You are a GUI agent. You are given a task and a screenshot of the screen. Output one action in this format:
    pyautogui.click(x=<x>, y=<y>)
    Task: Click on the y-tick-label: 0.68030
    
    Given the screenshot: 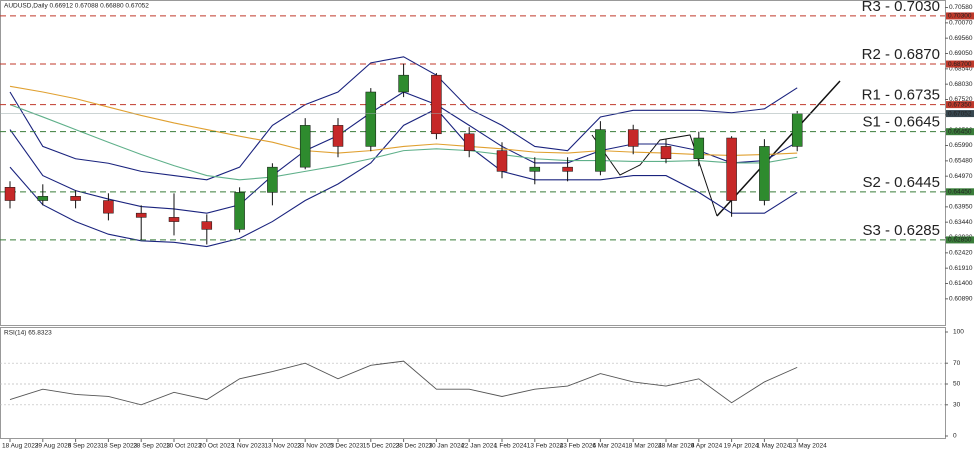 What is the action you would take?
    pyautogui.click(x=961, y=84)
    